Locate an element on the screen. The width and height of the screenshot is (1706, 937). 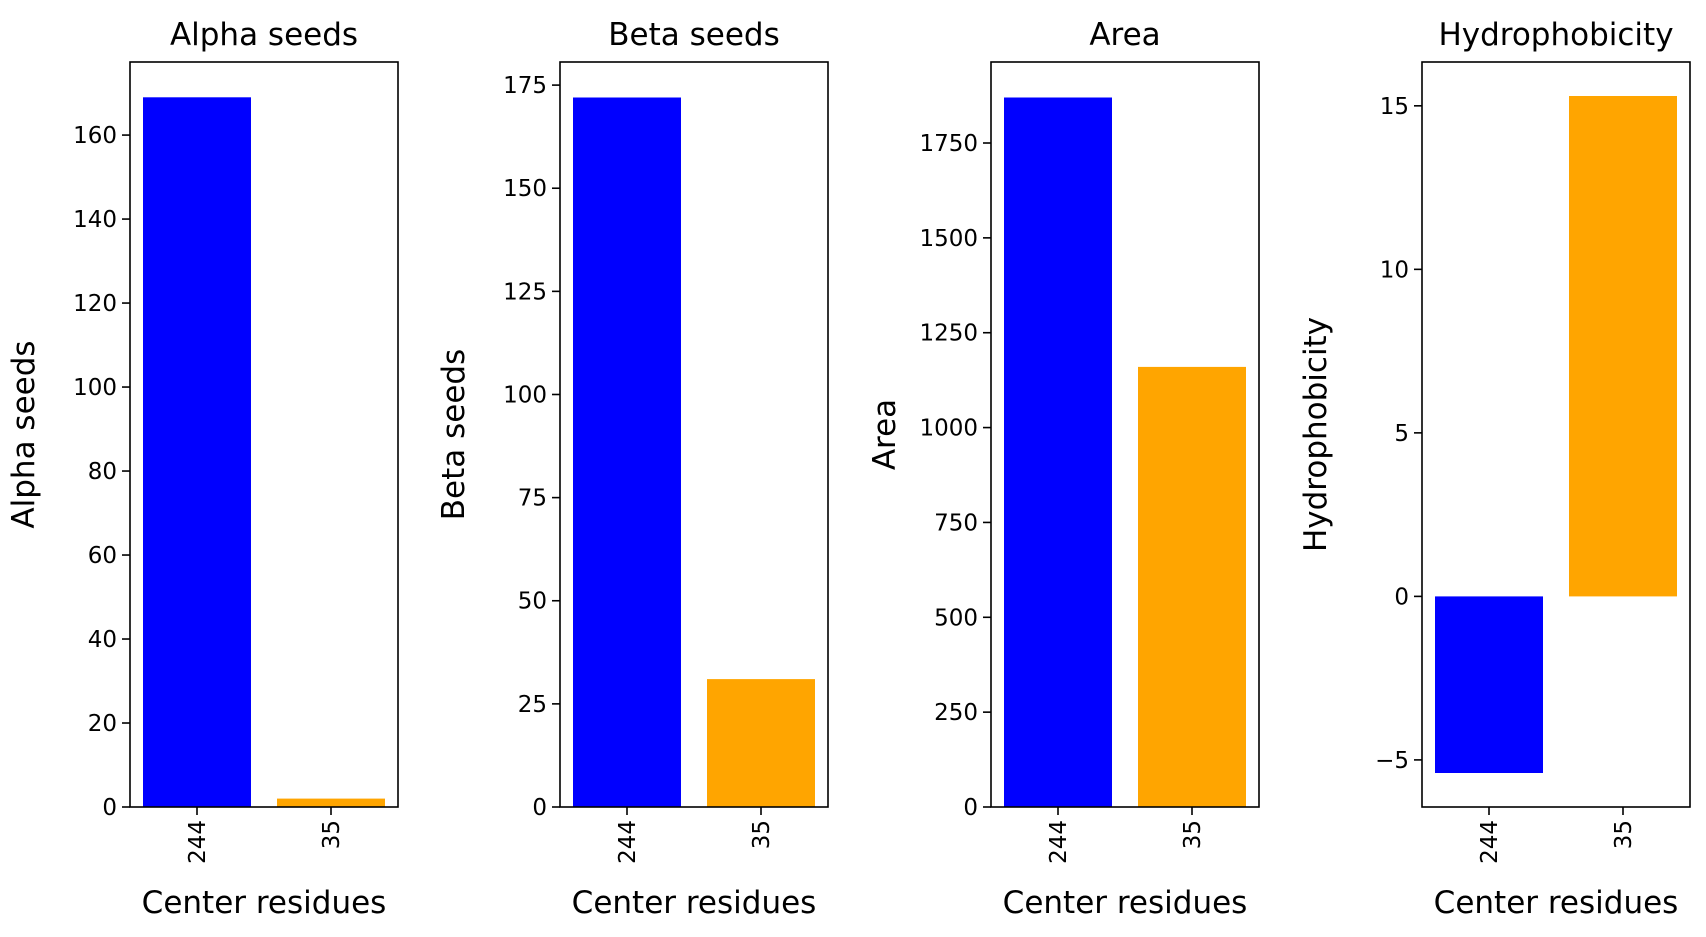
y-tick-label: 150 is located at coordinates (525, 189).